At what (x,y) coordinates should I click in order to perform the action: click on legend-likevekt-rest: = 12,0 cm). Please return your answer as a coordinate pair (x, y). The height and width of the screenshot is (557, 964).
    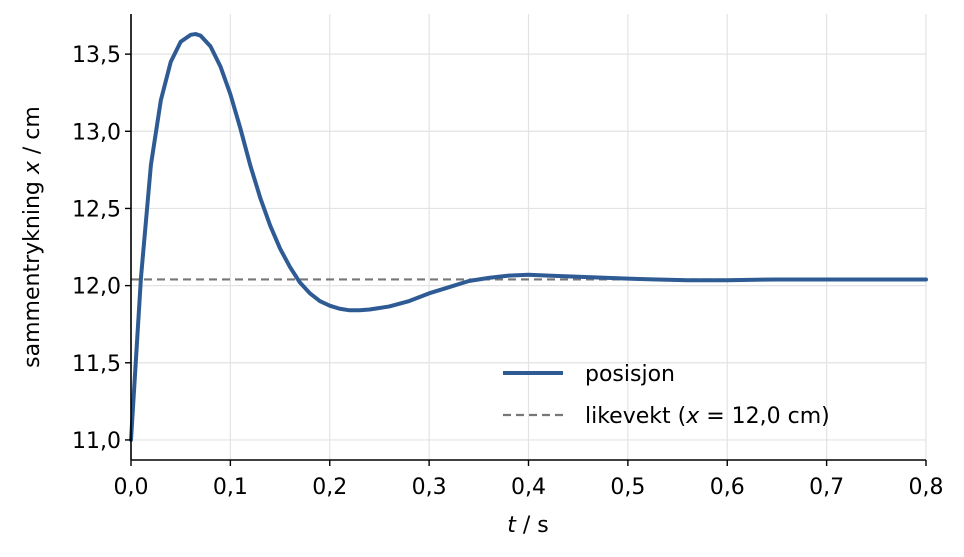
    Looking at the image, I should click on (764, 416).